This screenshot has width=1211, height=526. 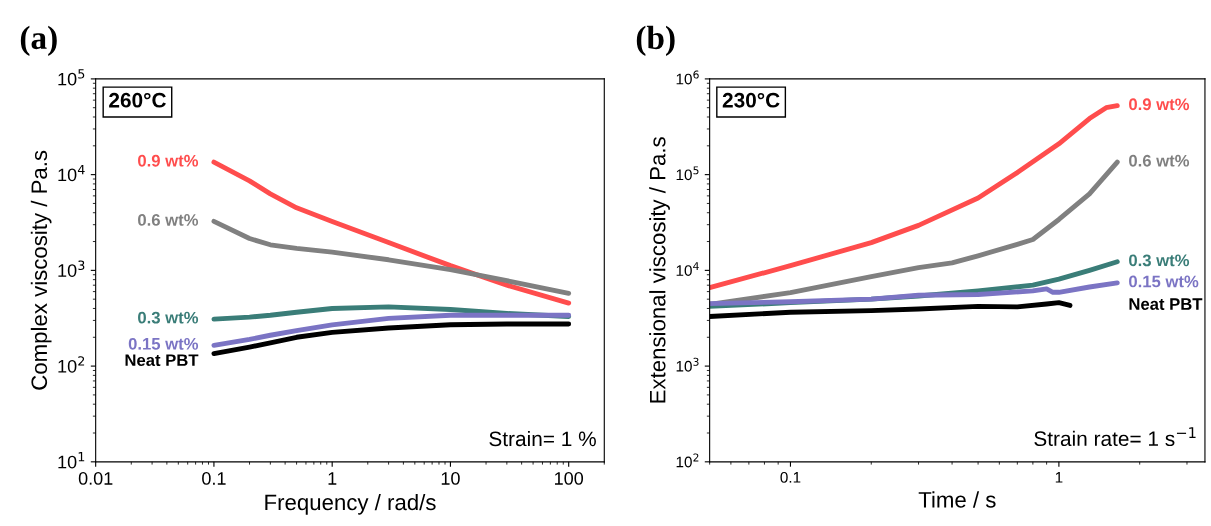 I want to click on chart-title: (b), so click(x=655, y=40).